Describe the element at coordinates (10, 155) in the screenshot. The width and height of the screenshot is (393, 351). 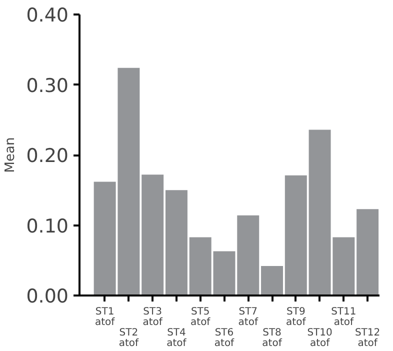
I see `y-axis-title: Mean` at that location.